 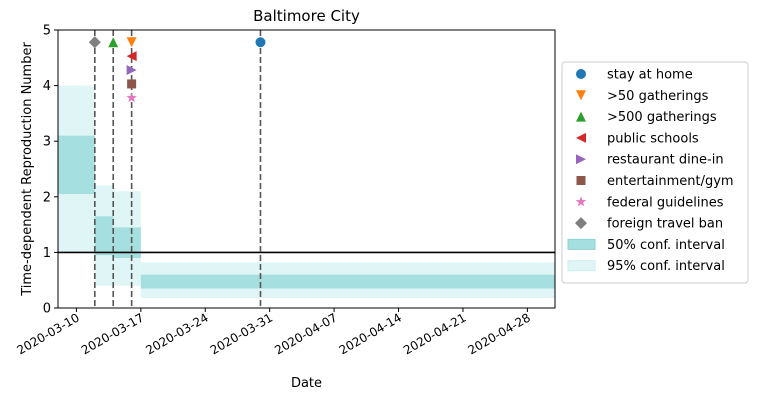 What do you see at coordinates (306, 16) in the screenshot?
I see `chart-title: Baltimore City` at bounding box center [306, 16].